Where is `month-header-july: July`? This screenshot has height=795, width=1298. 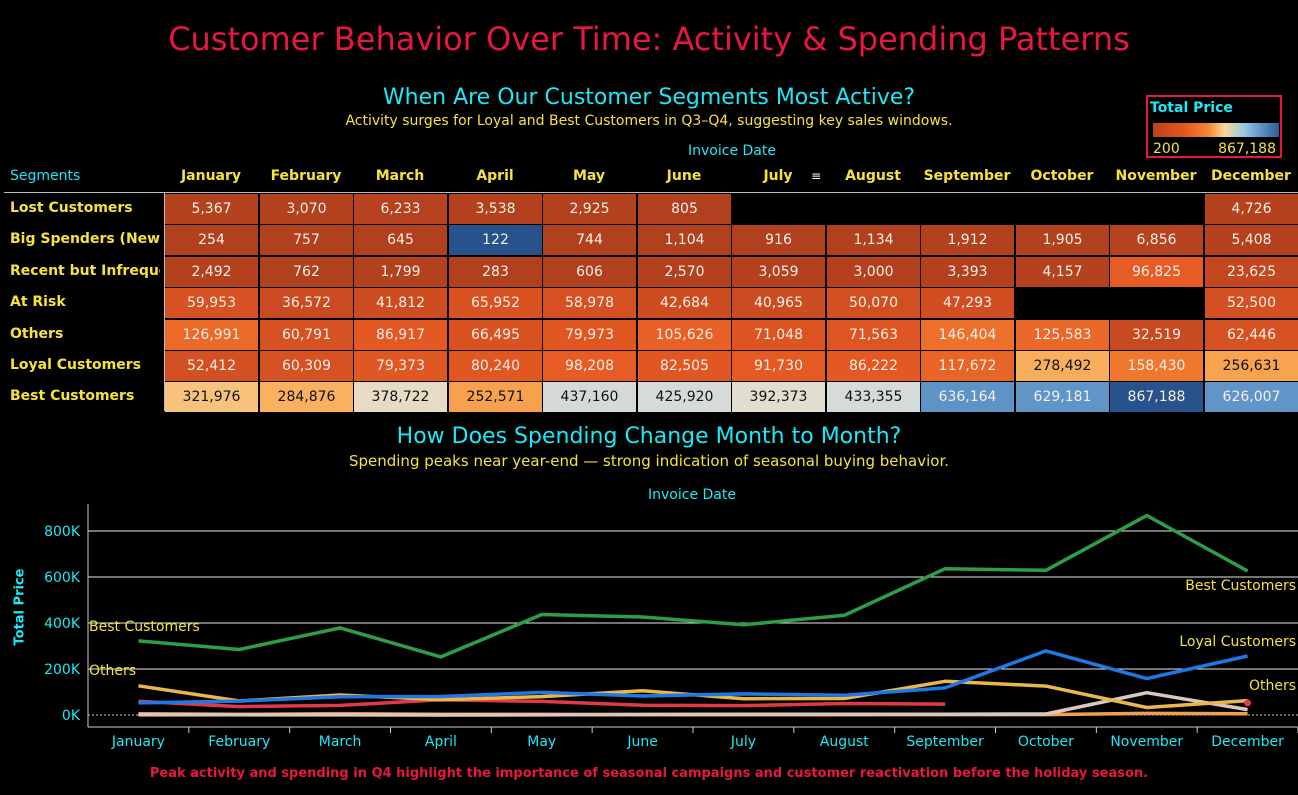
month-header-july: July is located at coordinates (778, 176).